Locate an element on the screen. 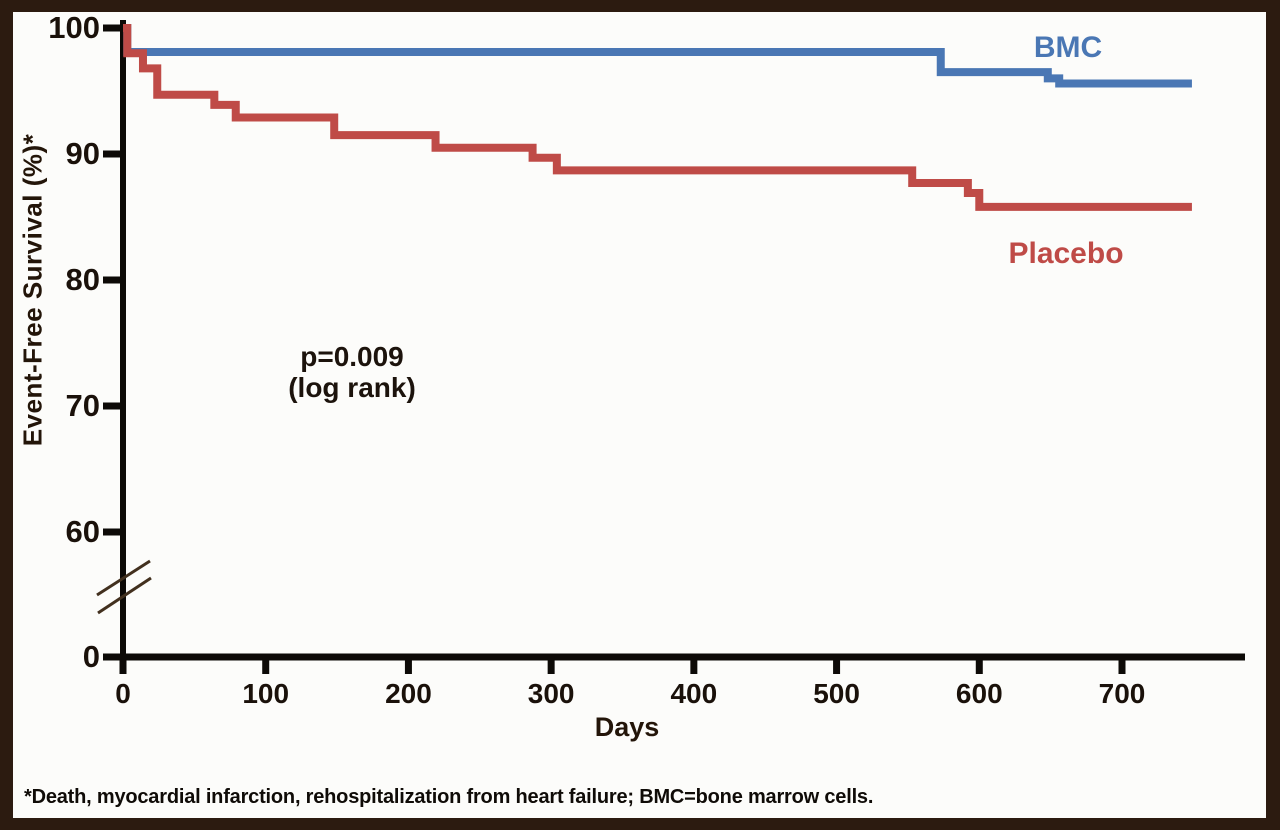  x-tick-label: 200 is located at coordinates (408, 693).